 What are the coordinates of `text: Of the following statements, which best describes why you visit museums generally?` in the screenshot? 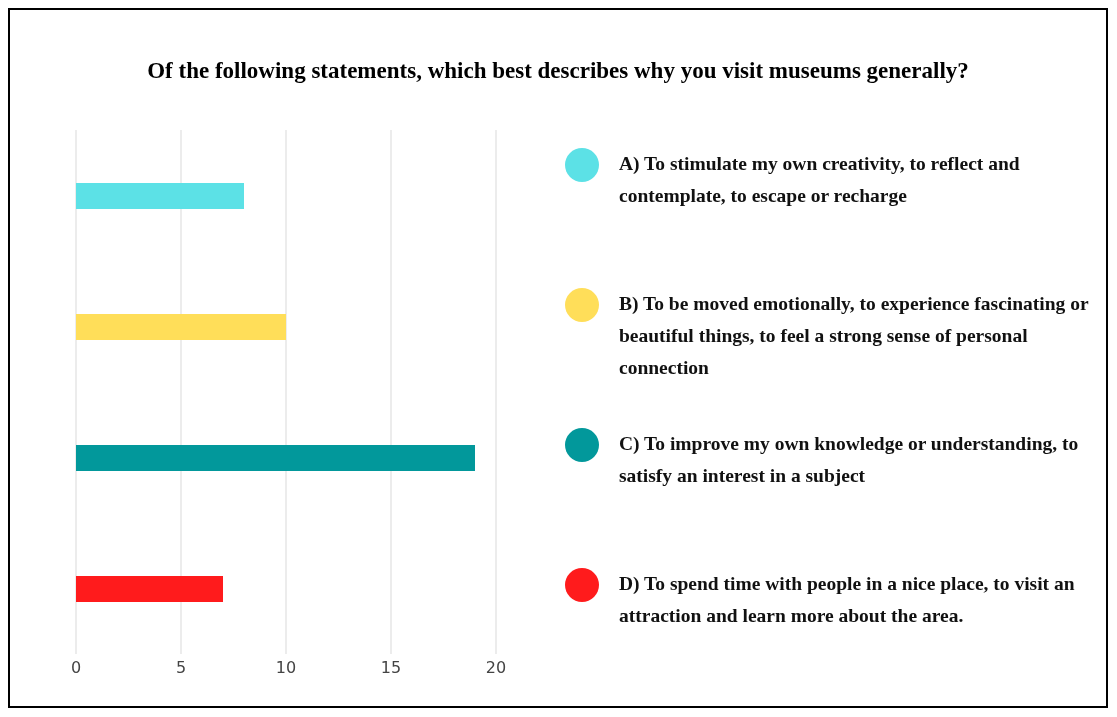 It's located at (558, 71).